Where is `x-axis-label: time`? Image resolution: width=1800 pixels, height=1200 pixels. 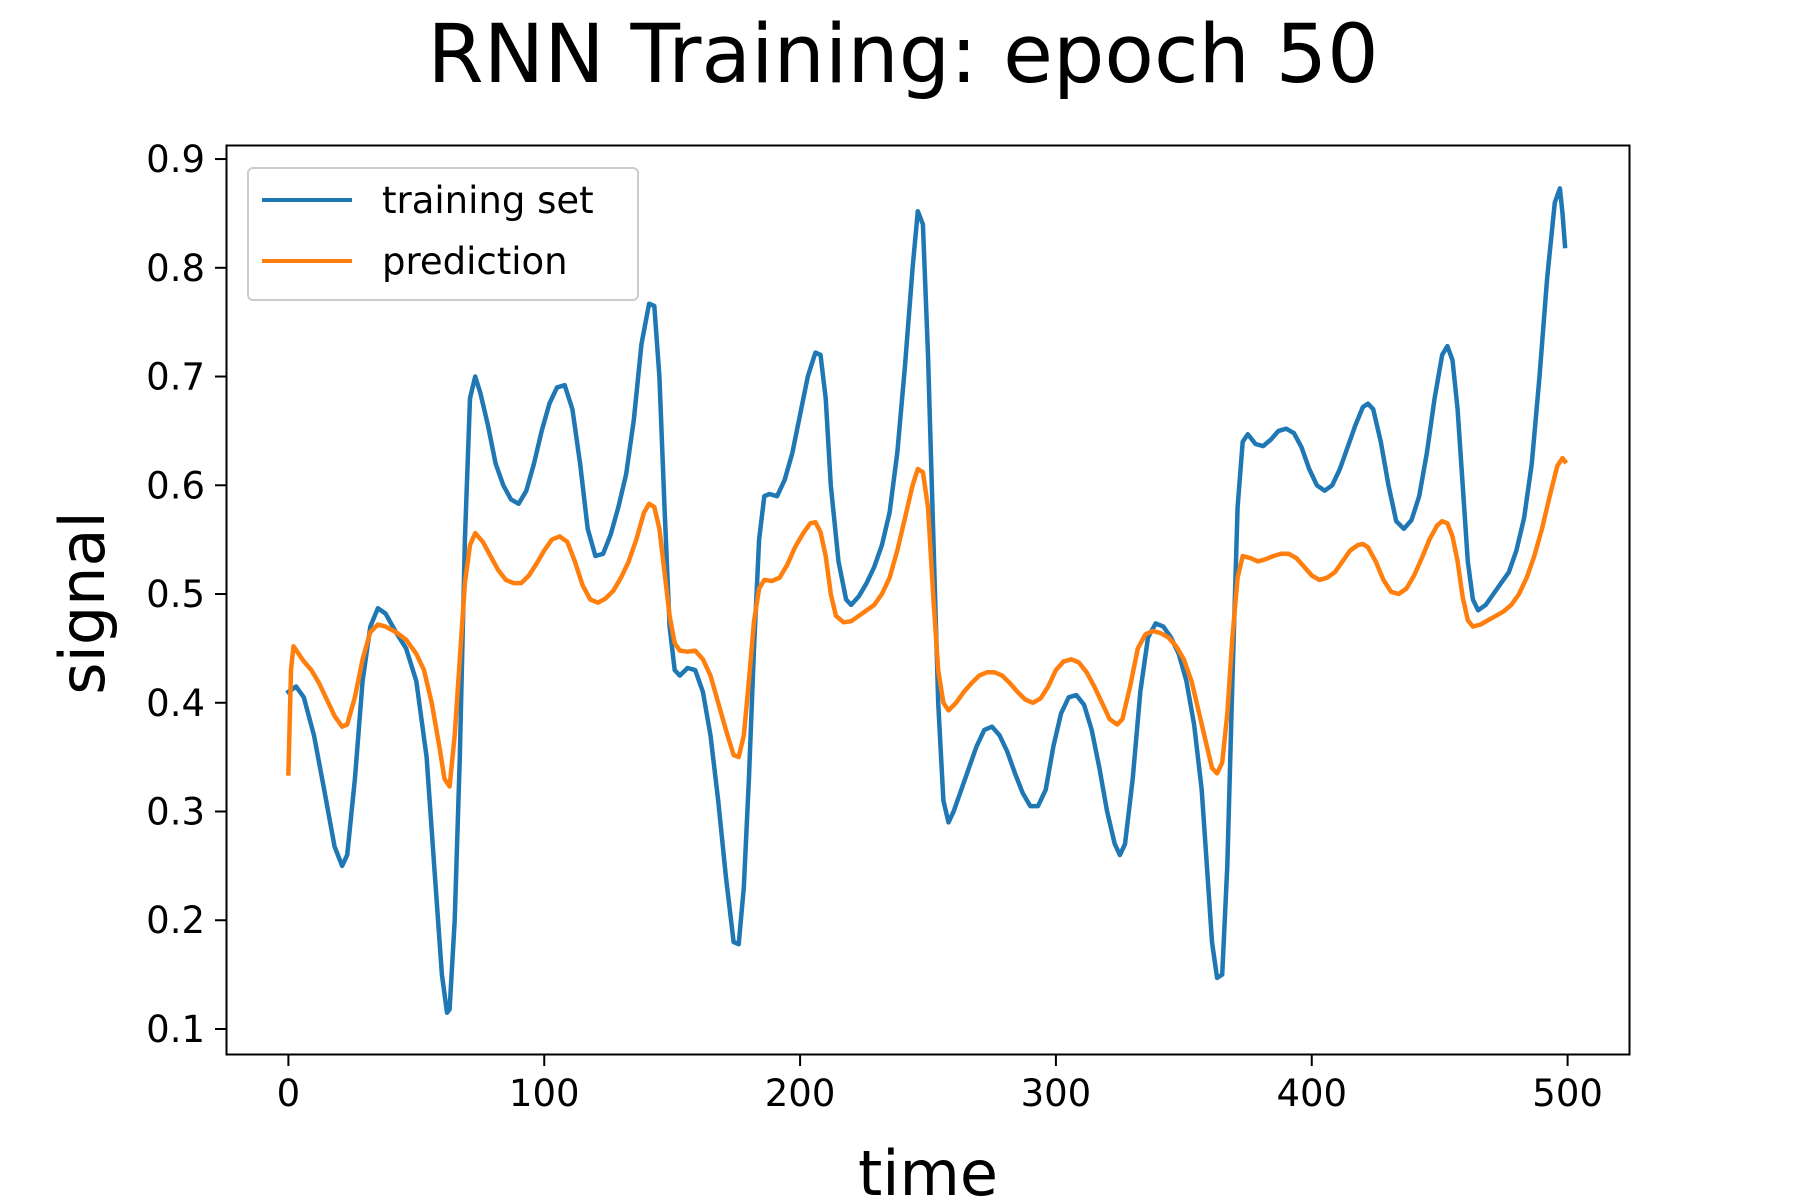
x-axis-label: time is located at coordinates (928, 1168).